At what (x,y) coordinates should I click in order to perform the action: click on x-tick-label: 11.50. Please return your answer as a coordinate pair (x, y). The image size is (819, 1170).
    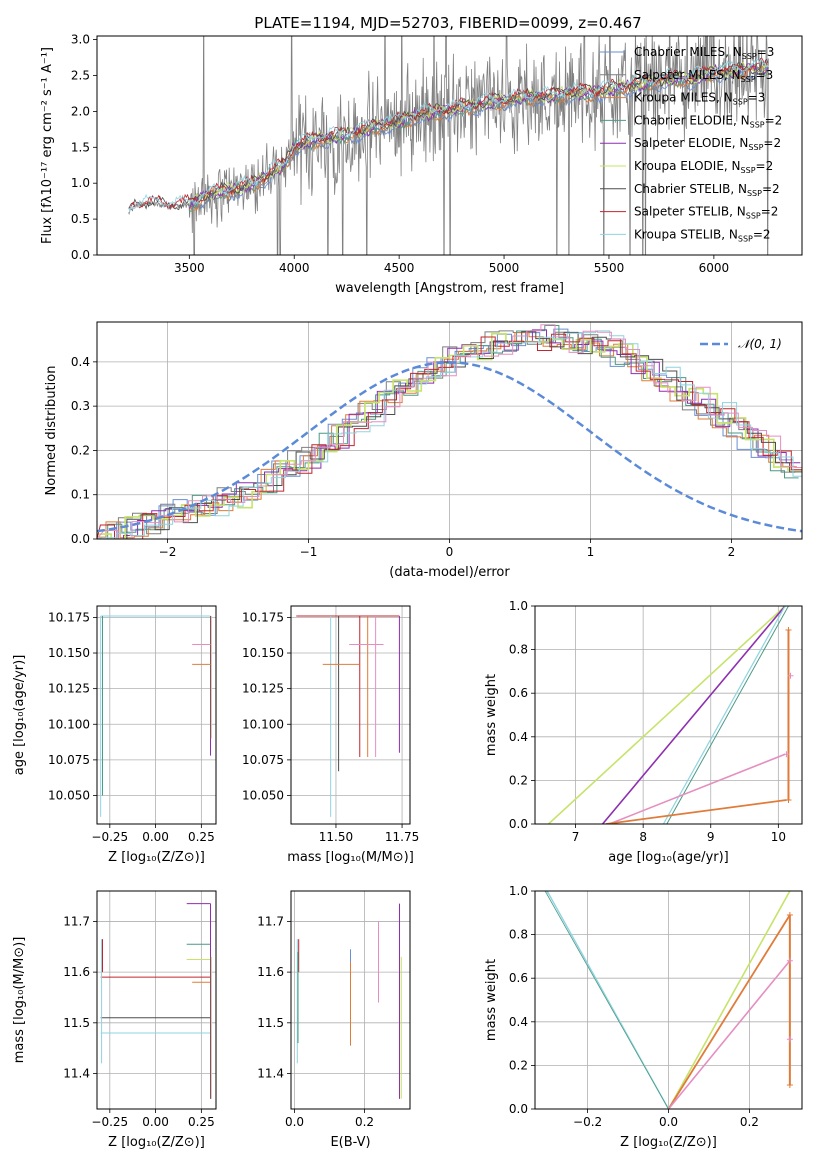
    Looking at the image, I should click on (336, 837).